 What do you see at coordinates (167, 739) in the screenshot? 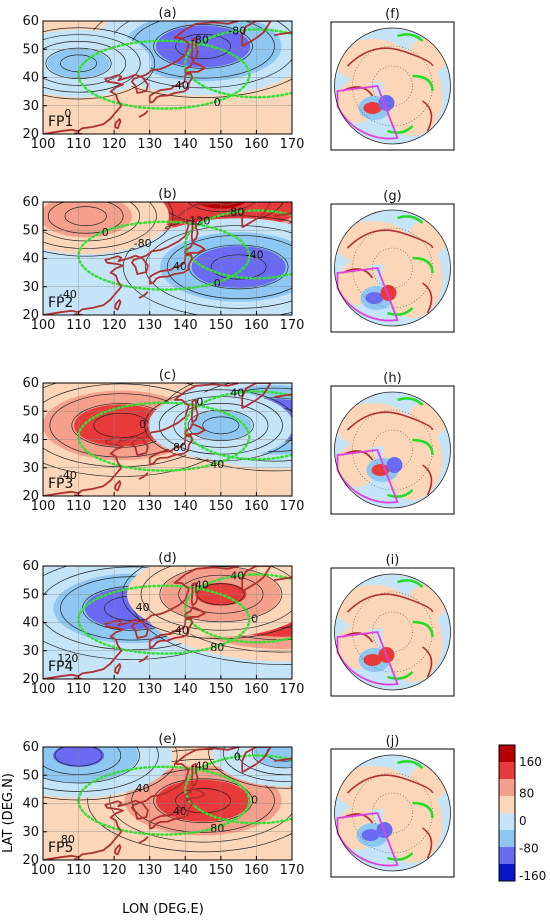
I see `panel-letter-label: (e)` at bounding box center [167, 739].